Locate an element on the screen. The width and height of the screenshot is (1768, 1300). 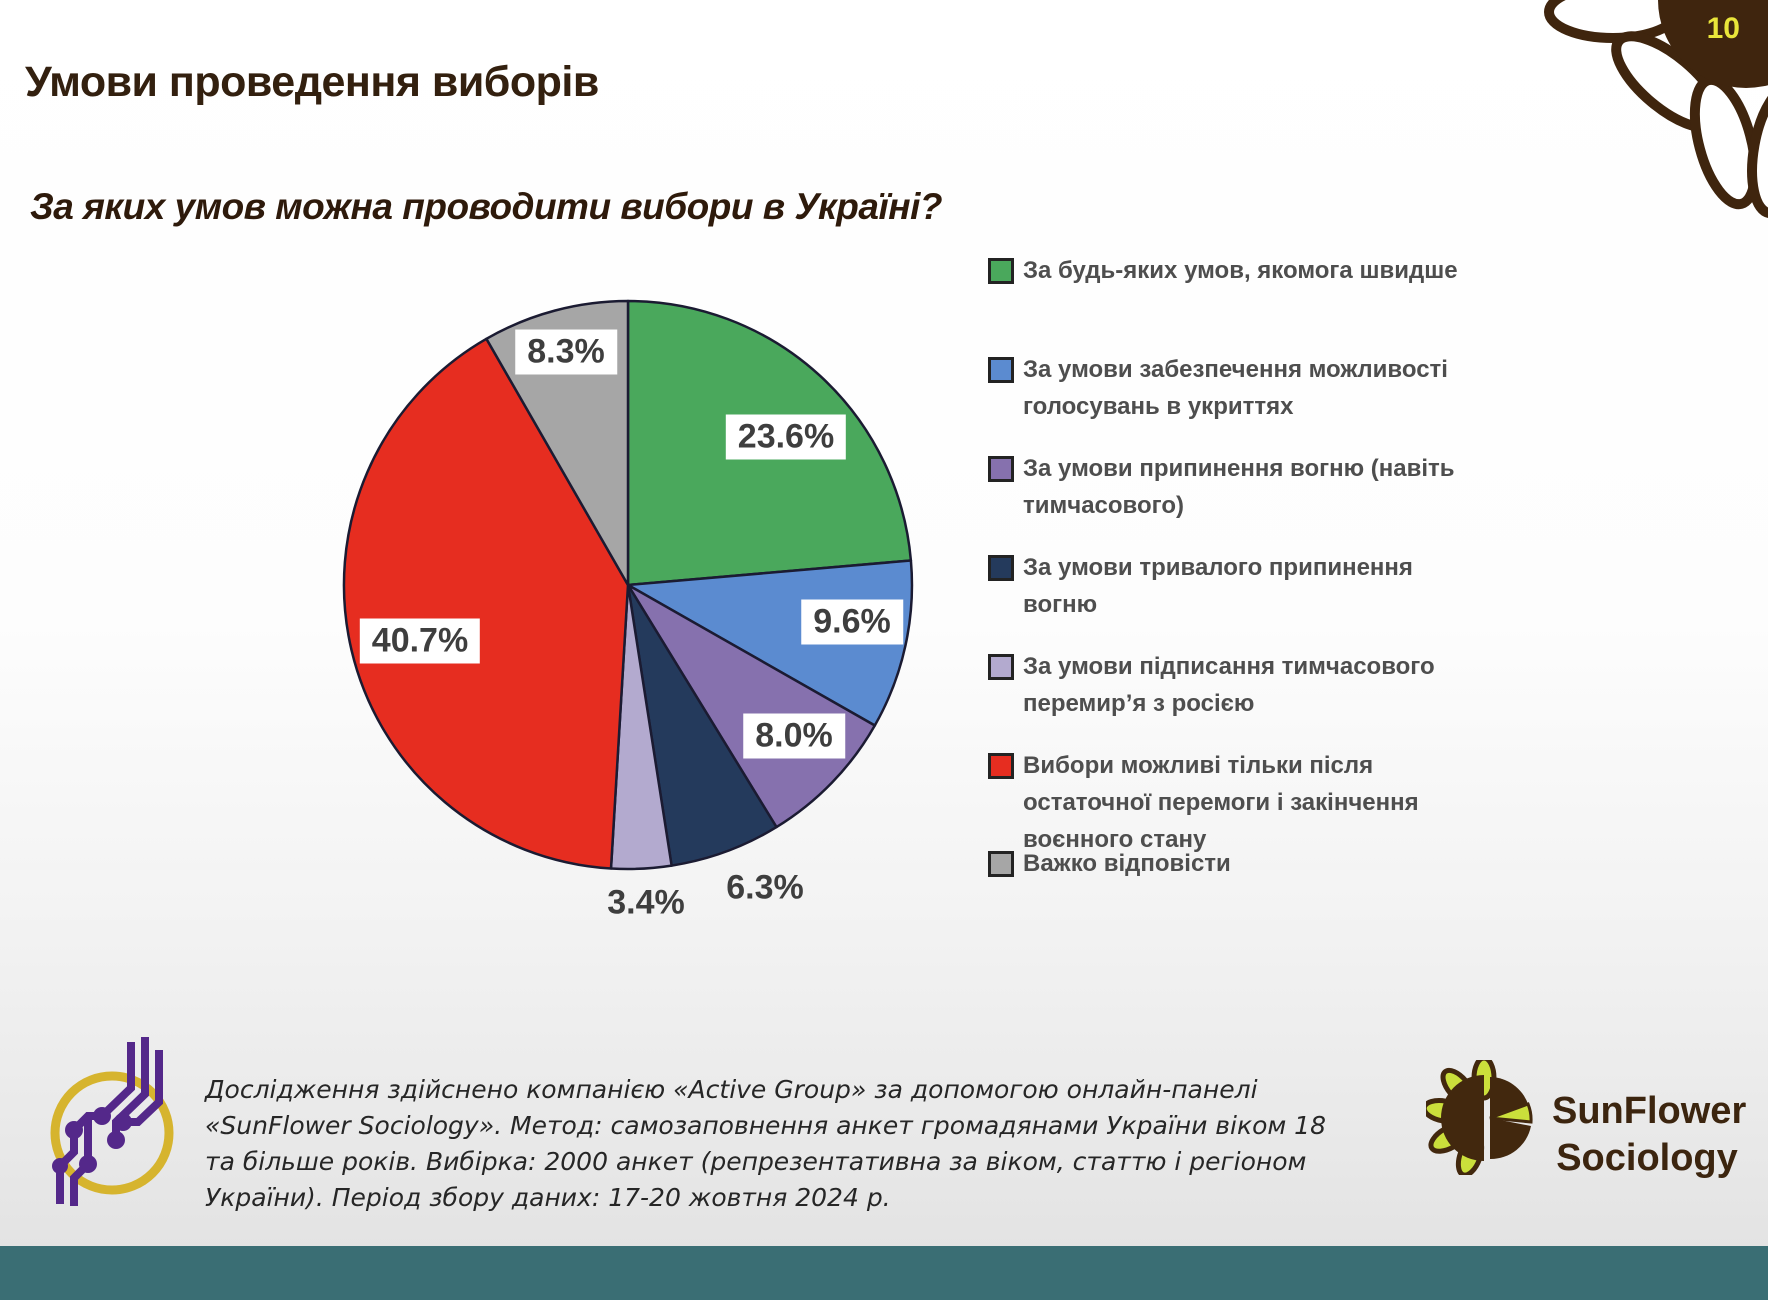
corner-flower-decoration is located at coordinates (1656, 109).